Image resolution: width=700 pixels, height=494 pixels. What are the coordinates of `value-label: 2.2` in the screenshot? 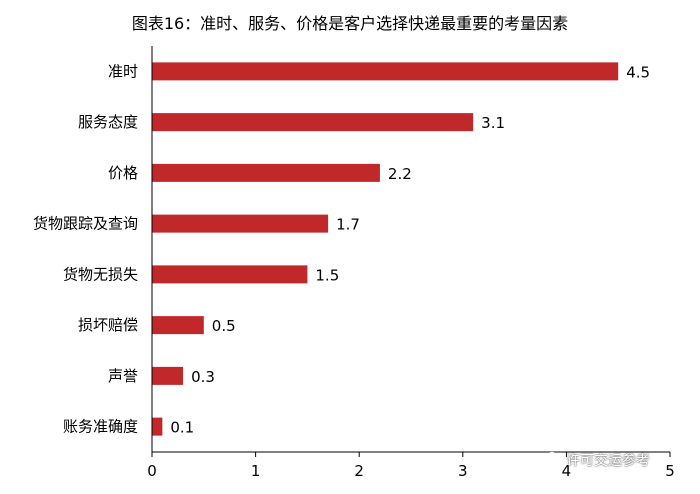 It's located at (400, 174).